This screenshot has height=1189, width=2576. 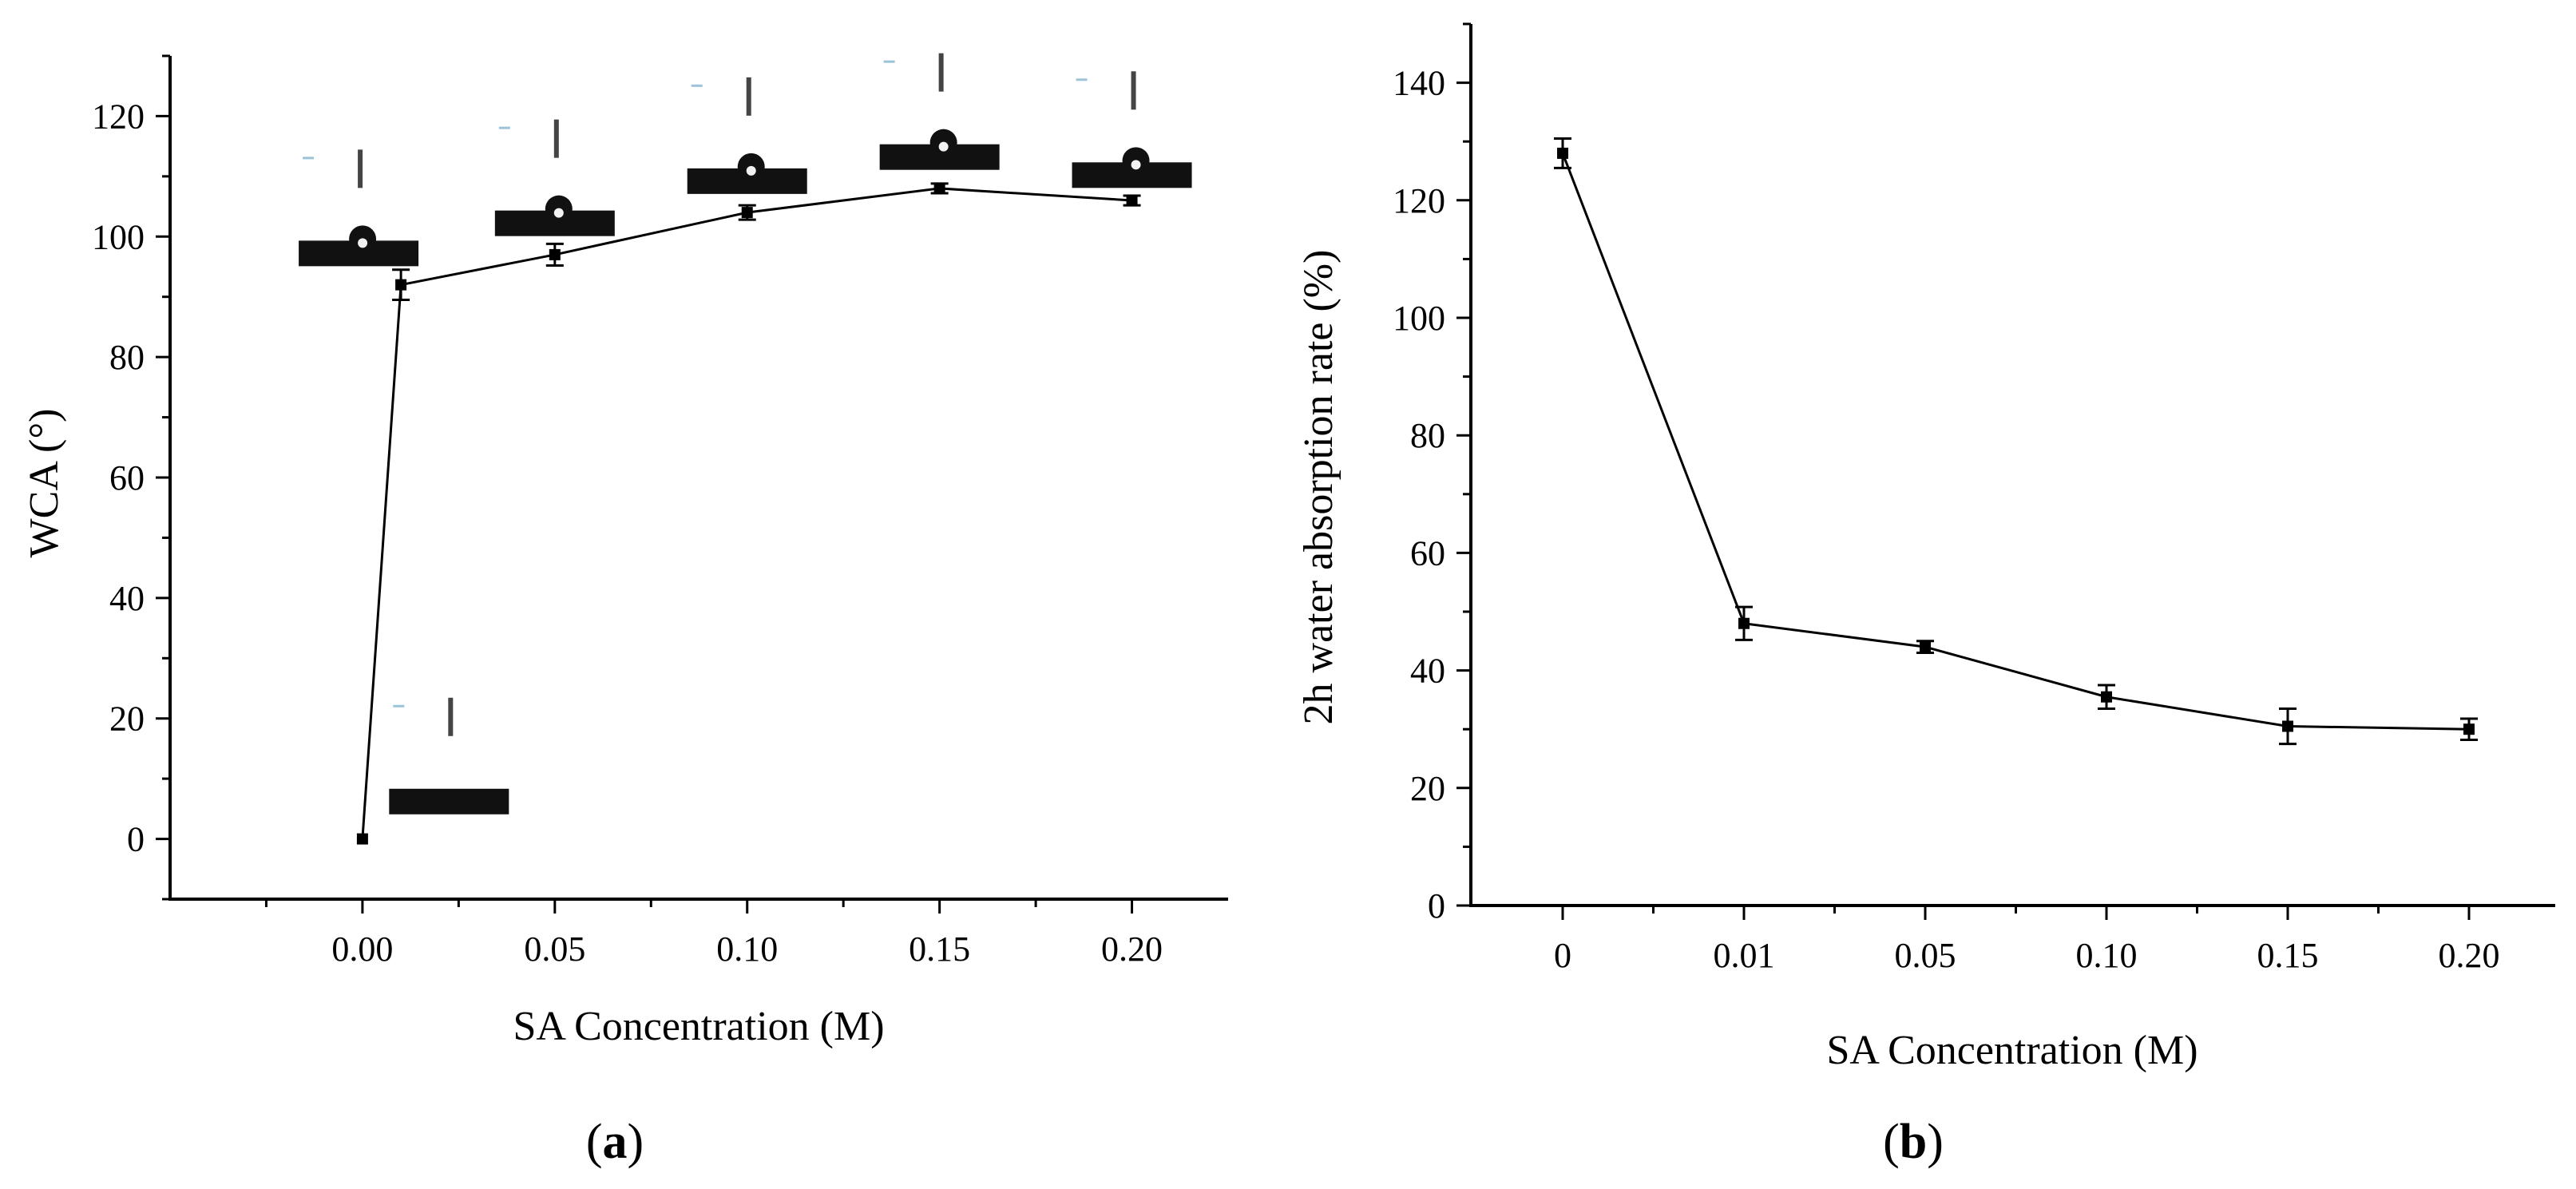 What do you see at coordinates (2288, 956) in the screenshot?
I see `panel-b-x-tick-label: 0.15` at bounding box center [2288, 956].